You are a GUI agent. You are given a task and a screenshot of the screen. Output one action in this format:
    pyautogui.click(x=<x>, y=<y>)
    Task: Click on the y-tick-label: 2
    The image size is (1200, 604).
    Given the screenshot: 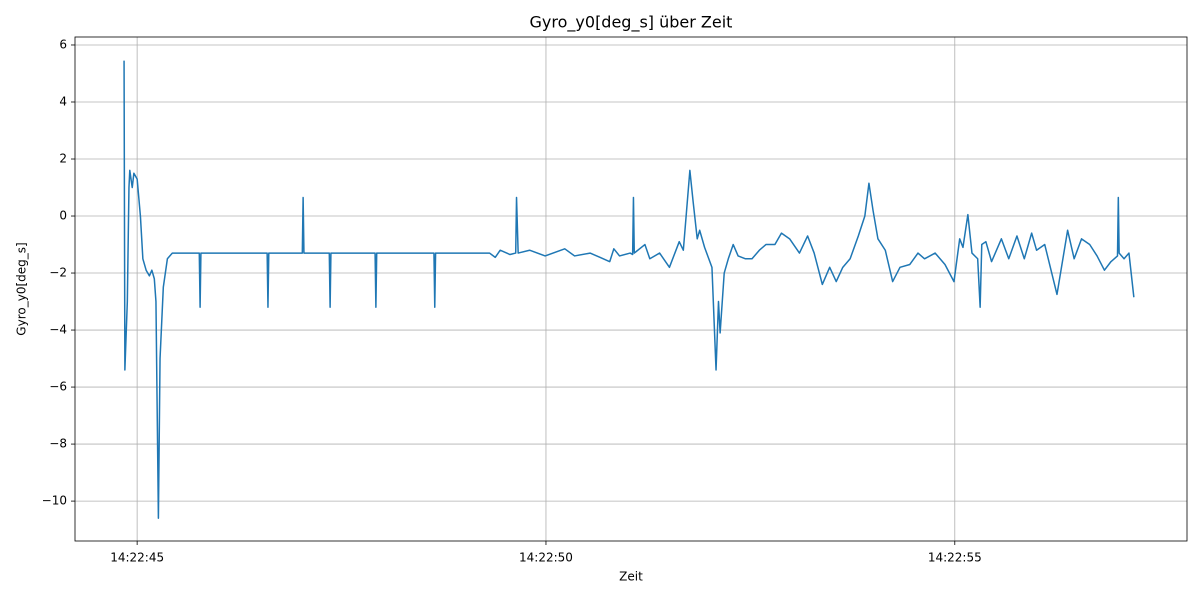 What is the action you would take?
    pyautogui.click(x=63, y=159)
    